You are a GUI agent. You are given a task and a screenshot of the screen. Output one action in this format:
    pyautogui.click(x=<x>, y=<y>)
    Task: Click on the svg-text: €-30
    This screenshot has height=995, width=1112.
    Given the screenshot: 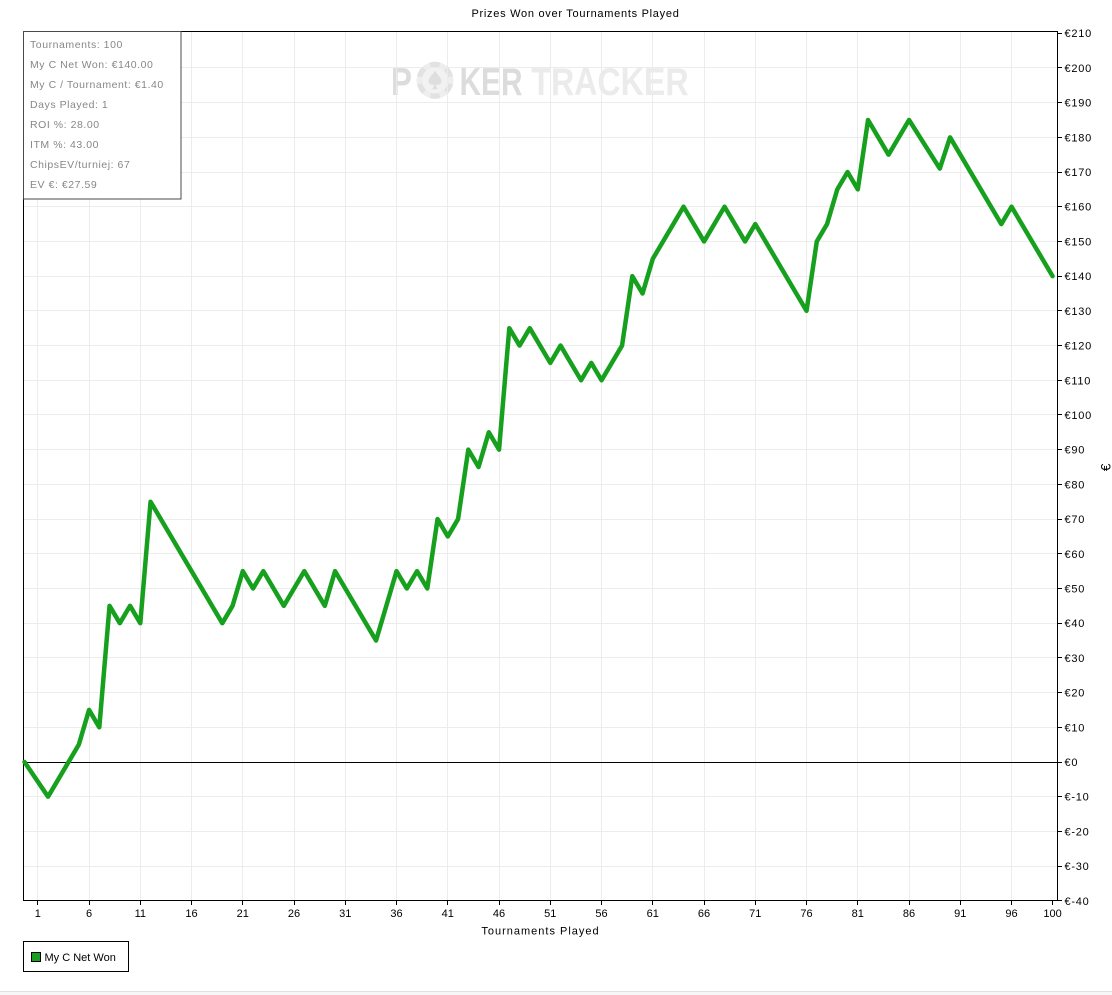 What is the action you would take?
    pyautogui.click(x=1077, y=867)
    